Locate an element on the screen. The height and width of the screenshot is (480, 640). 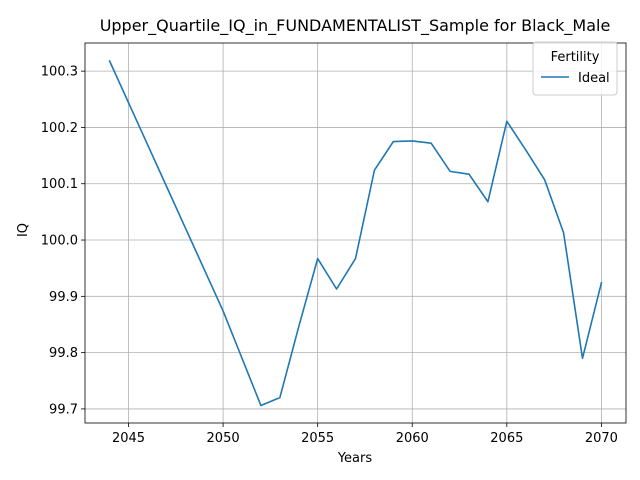
x-tick-label: 2070 is located at coordinates (601, 438).